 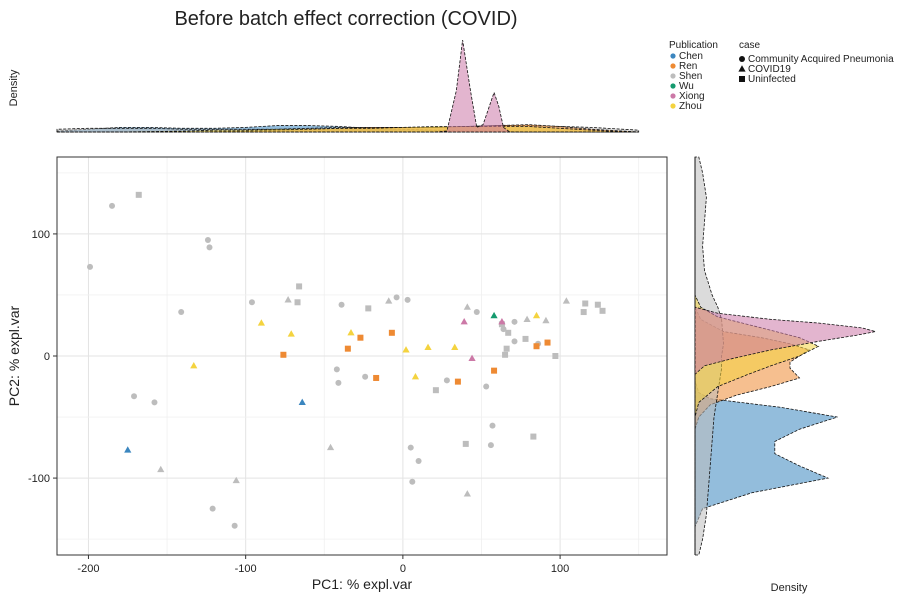 I want to click on right-density-panel: Density, so click(x=785, y=375).